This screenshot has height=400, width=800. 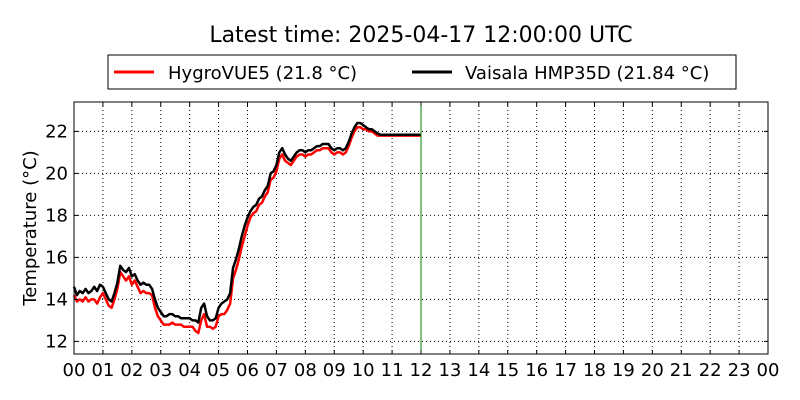 What do you see at coordinates (102, 370) in the screenshot?
I see `x-tick-label: 01` at bounding box center [102, 370].